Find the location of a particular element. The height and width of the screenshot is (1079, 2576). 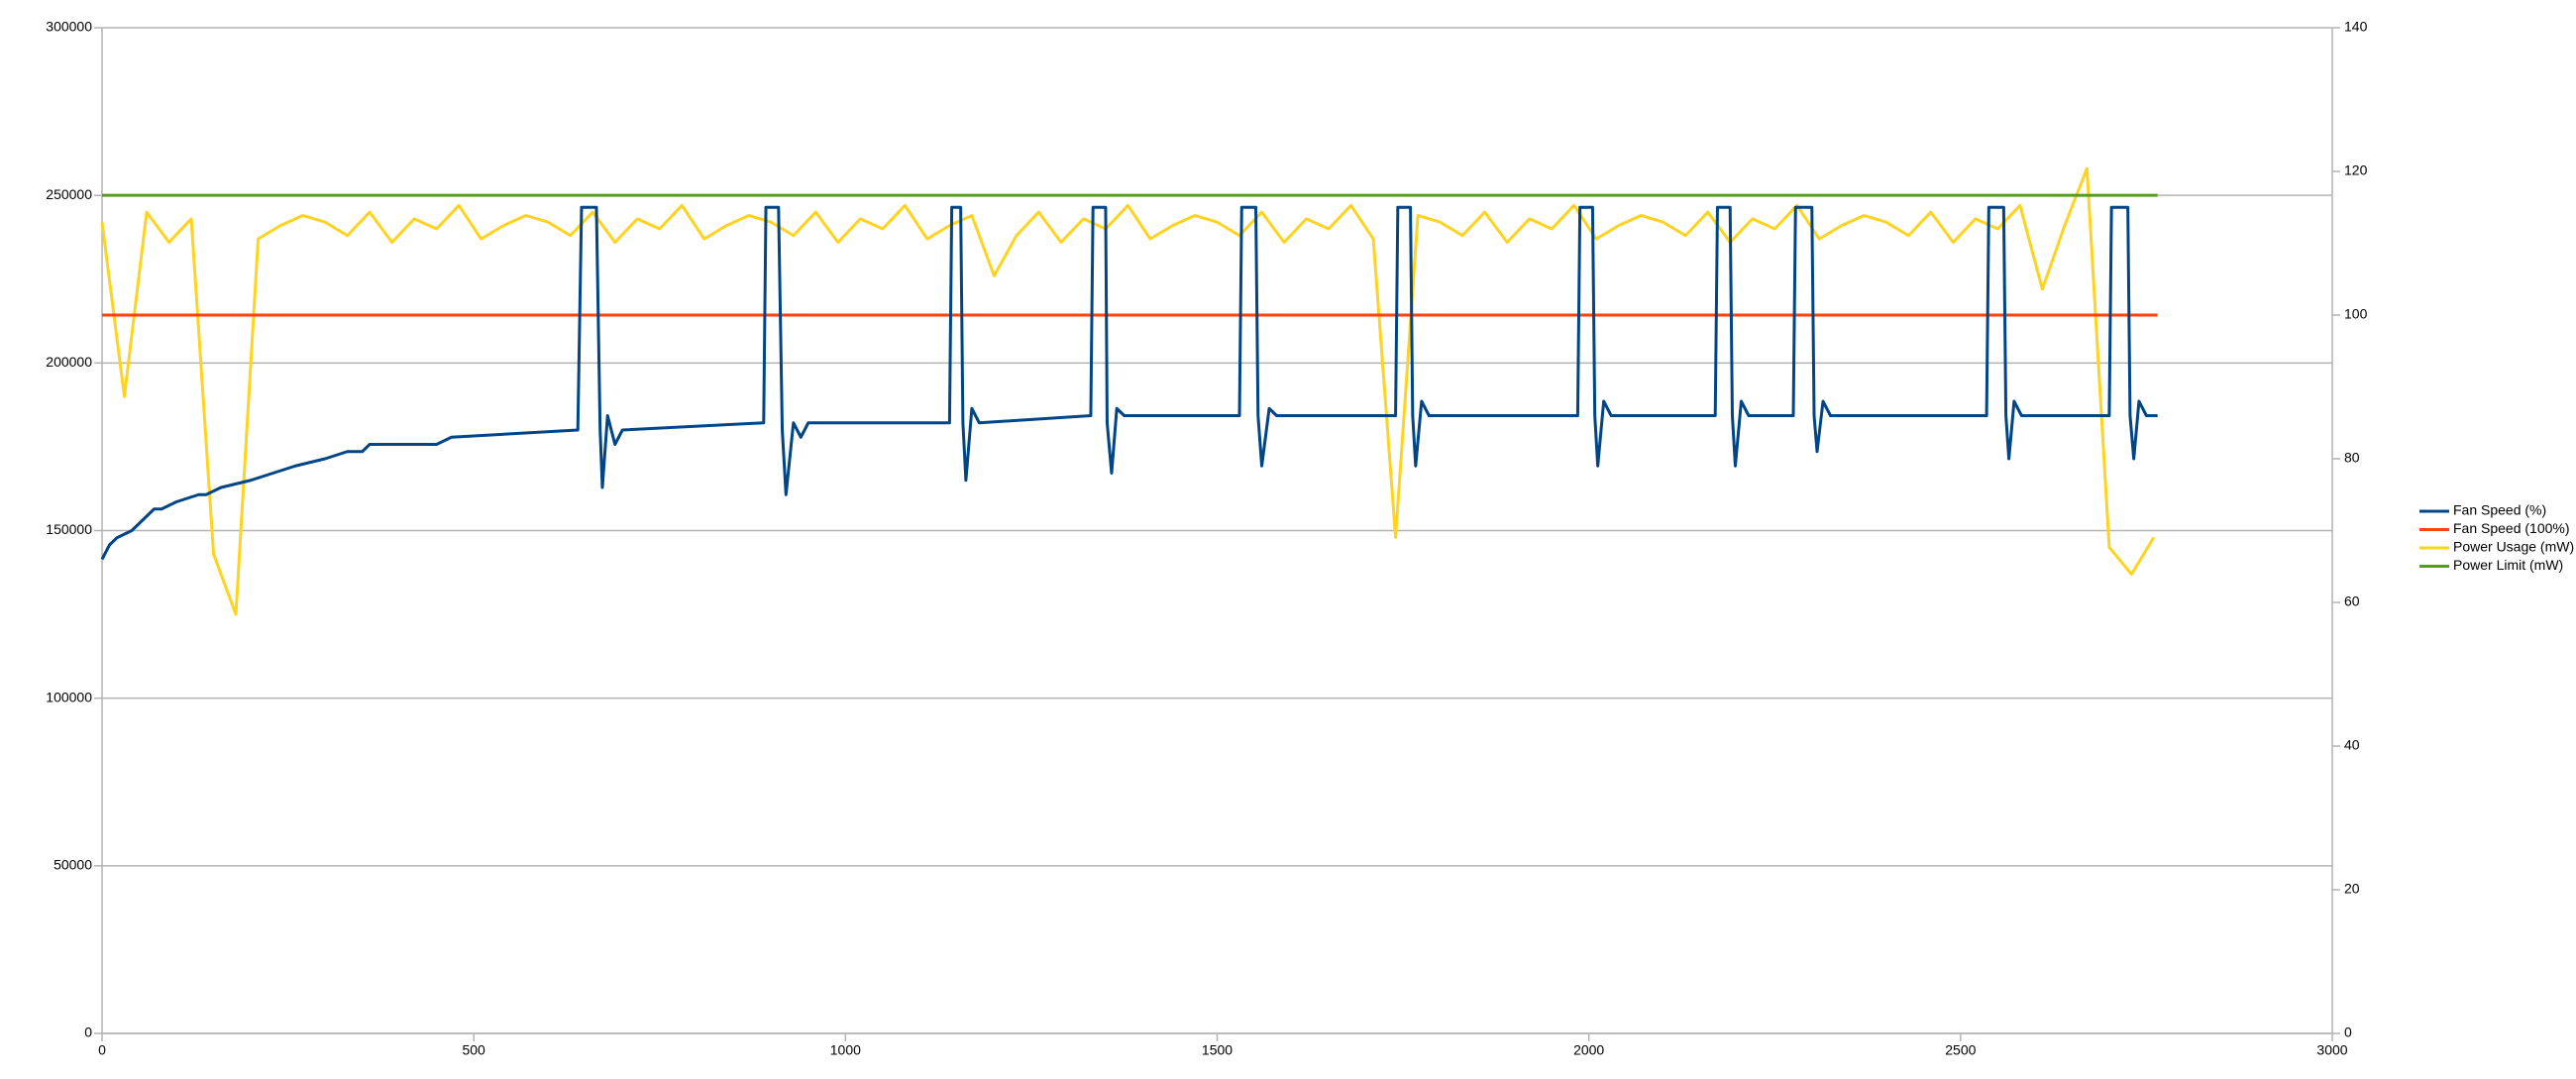

legend-label: Power Limit (mW) is located at coordinates (2508, 565).